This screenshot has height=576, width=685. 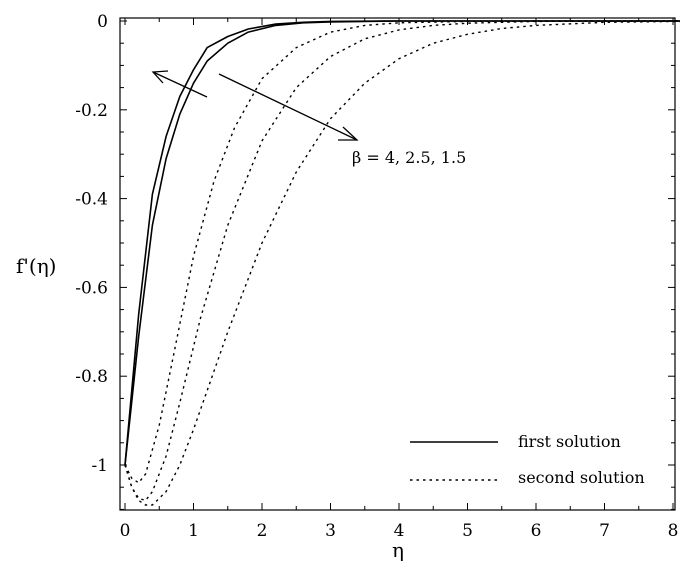 What do you see at coordinates (673, 531) in the screenshot?
I see `x-tick-label: 8` at bounding box center [673, 531].